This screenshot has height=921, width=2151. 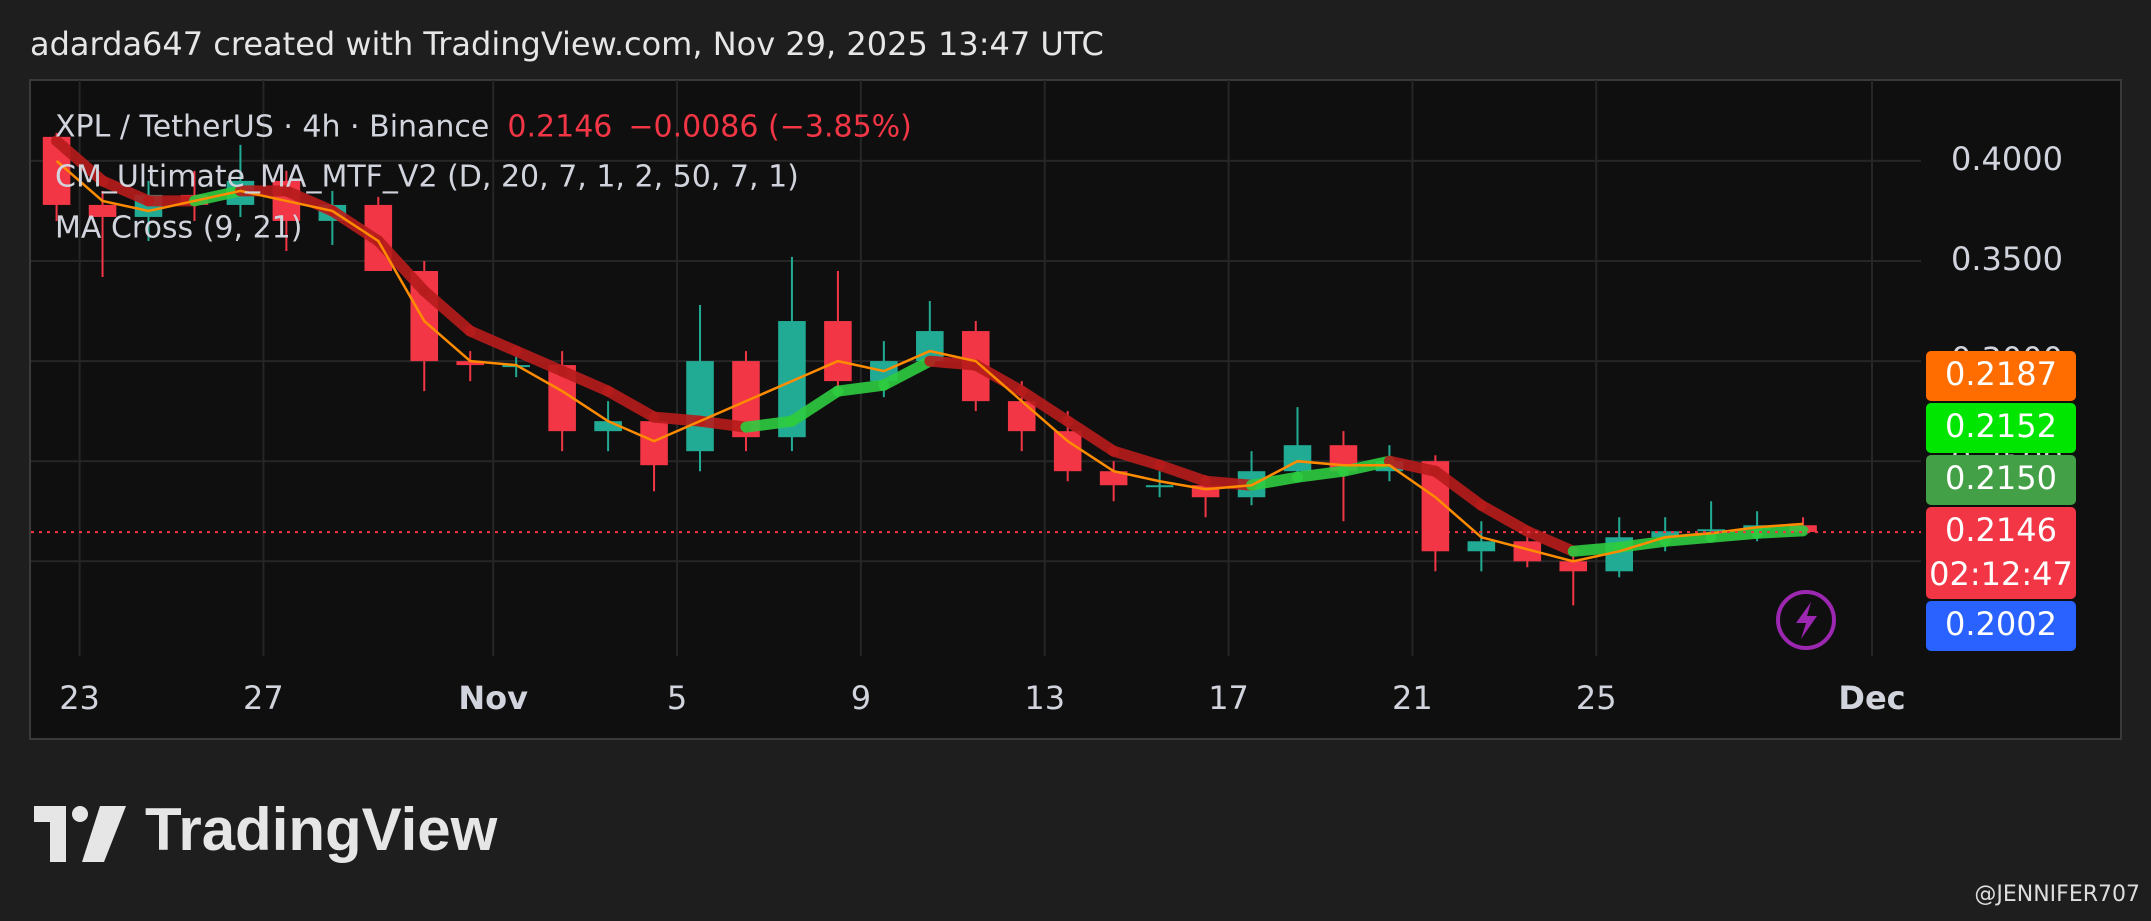 I want to click on y-tick-label: 0.4000, so click(x=2007, y=159).